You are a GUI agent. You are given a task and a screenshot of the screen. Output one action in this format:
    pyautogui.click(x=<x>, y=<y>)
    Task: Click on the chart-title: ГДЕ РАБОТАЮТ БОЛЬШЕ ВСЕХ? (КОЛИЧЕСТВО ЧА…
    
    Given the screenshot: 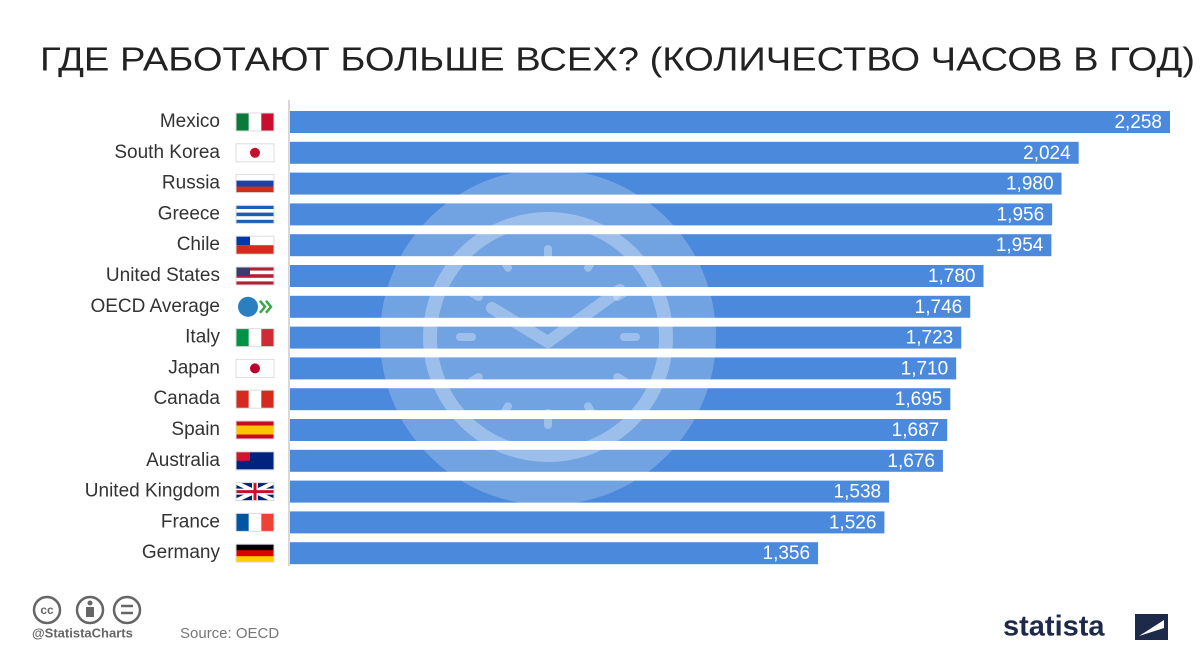 What is the action you would take?
    pyautogui.click(x=617, y=59)
    